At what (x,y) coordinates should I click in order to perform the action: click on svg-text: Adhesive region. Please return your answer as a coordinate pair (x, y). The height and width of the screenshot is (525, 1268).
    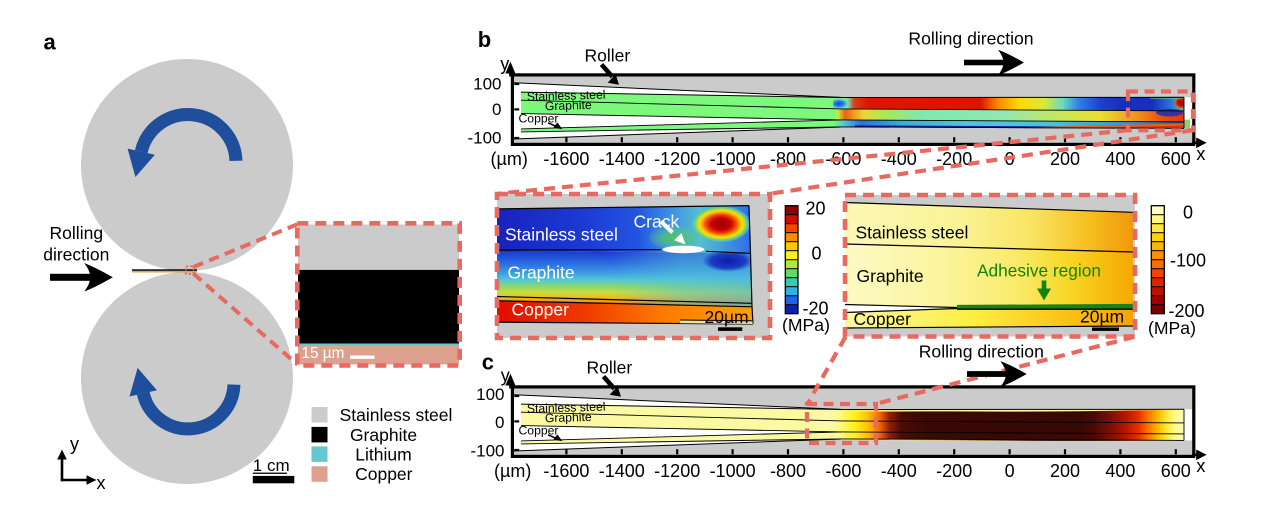
    Looking at the image, I should click on (1039, 270).